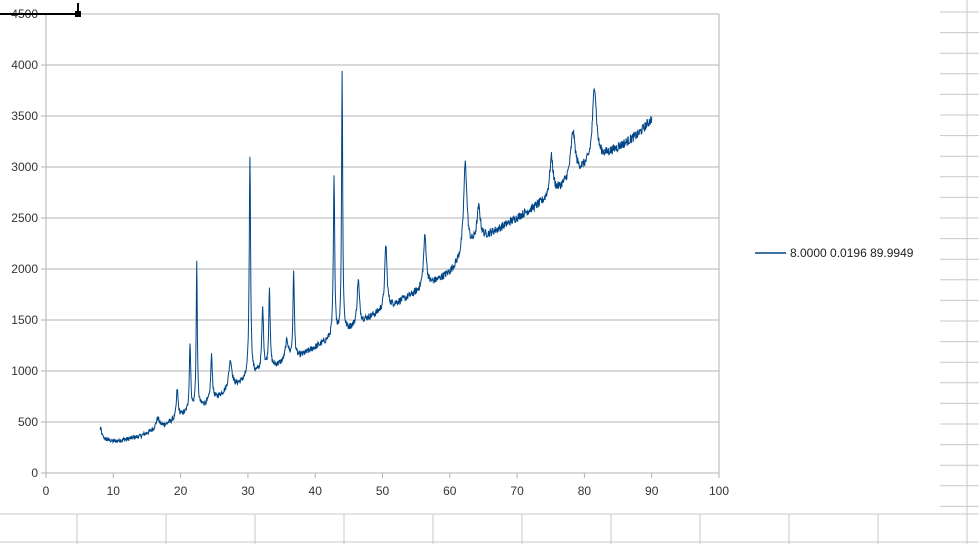 The width and height of the screenshot is (979, 544). What do you see at coordinates (316, 491) in the screenshot?
I see `x-tick-label: 40` at bounding box center [316, 491].